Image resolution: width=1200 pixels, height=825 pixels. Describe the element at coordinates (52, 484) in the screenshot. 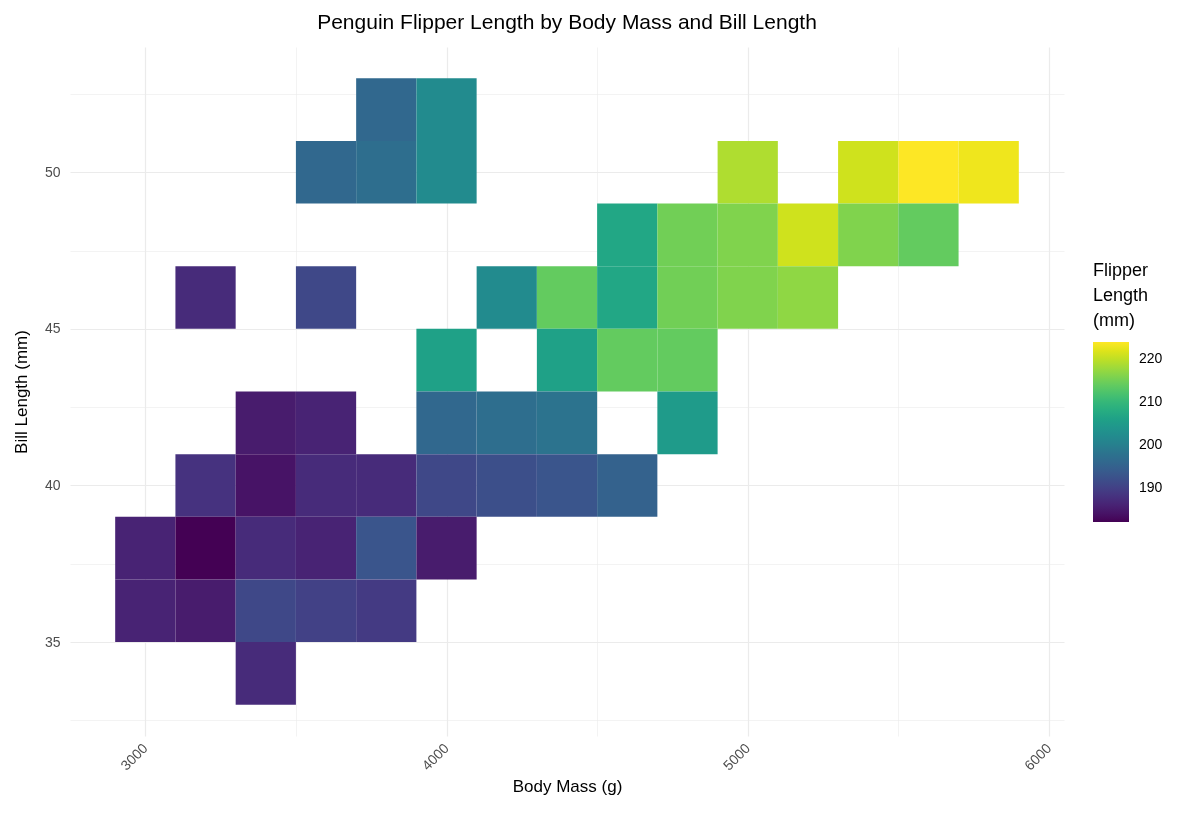

I see `y-tick-label: 40` at that location.